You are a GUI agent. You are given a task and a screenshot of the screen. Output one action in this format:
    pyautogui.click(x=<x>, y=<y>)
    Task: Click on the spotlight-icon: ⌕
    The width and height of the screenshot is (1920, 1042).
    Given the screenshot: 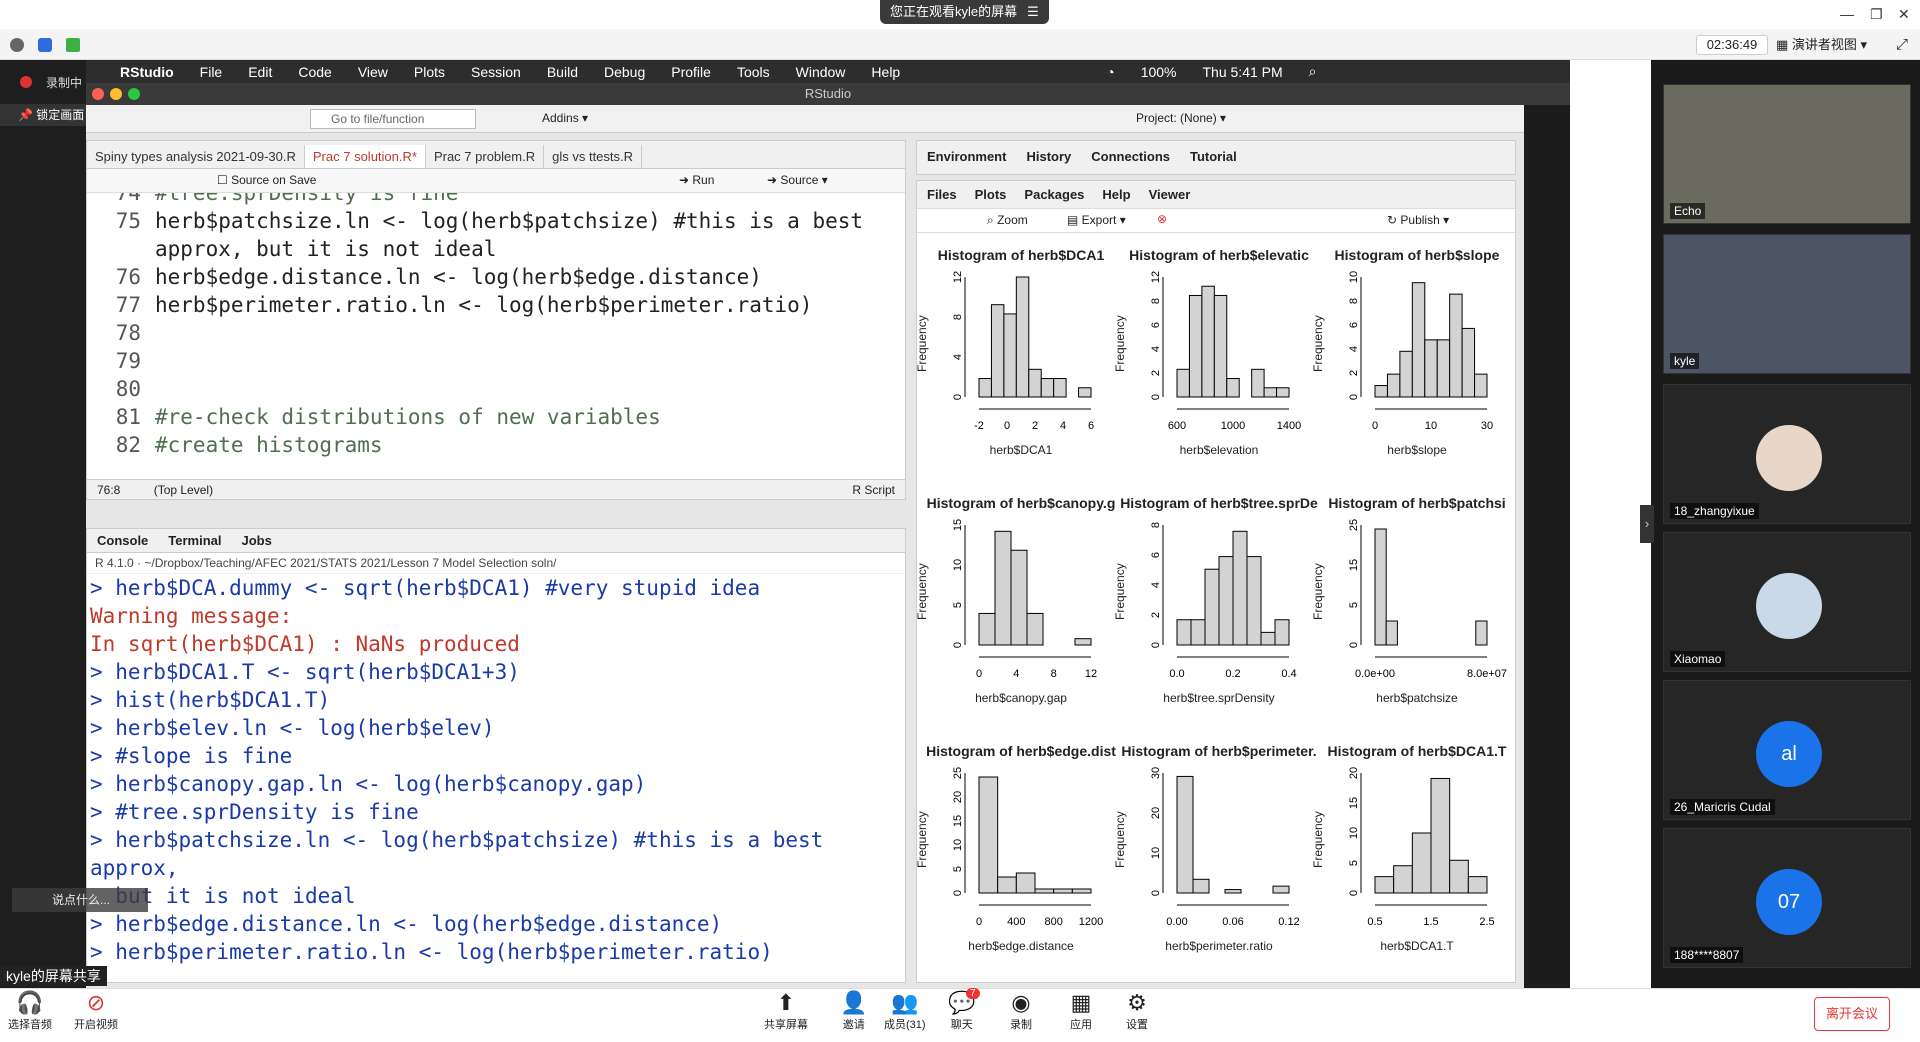 What is the action you would take?
    pyautogui.click(x=1312, y=71)
    